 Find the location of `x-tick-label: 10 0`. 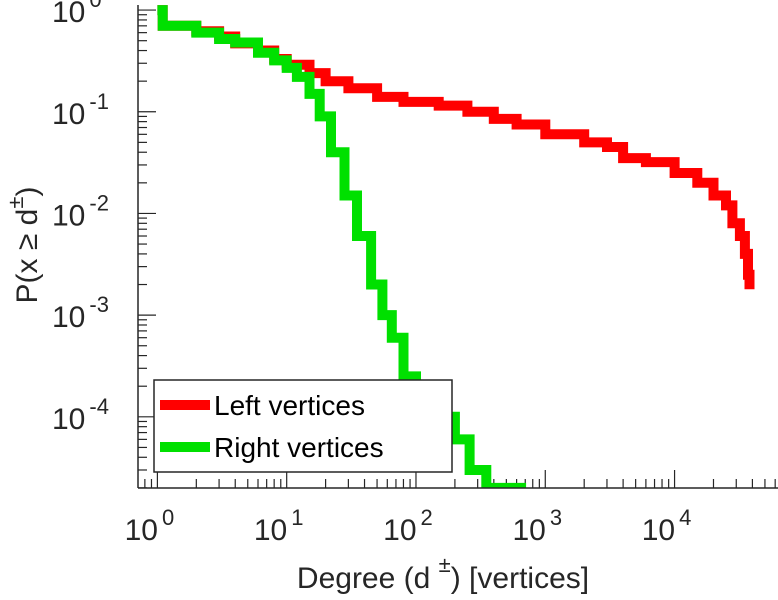

x-tick-label: 10 0 is located at coordinates (150, 526).